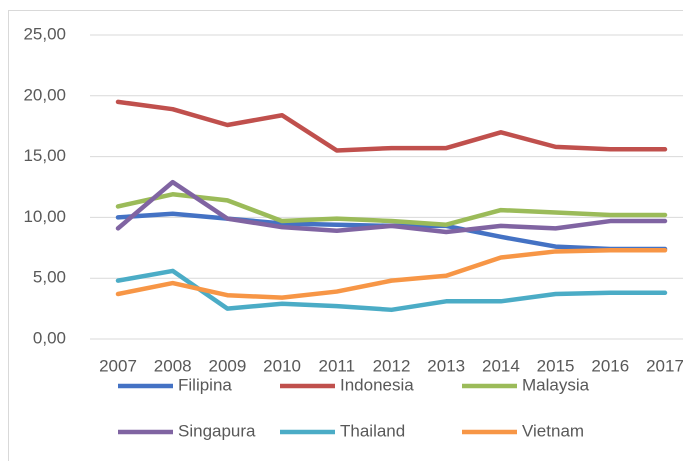  Describe the element at coordinates (44, 94) in the screenshot. I see `y-tick-label: 20,00` at that location.